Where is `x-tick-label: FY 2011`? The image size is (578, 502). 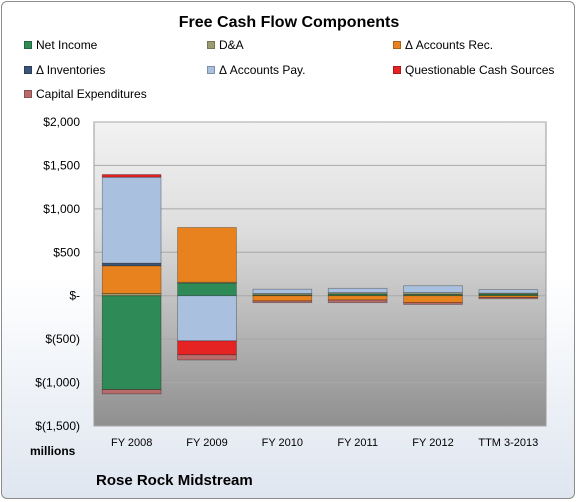 x-tick-label: FY 2011 is located at coordinates (357, 443).